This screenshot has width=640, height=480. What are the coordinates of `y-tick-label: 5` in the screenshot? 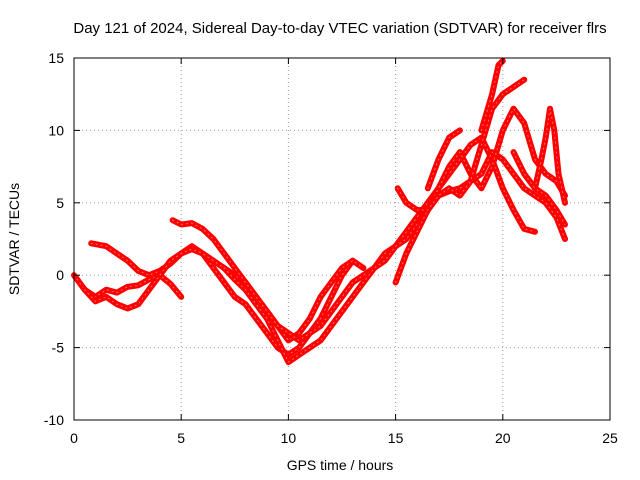 It's located at (60, 203).